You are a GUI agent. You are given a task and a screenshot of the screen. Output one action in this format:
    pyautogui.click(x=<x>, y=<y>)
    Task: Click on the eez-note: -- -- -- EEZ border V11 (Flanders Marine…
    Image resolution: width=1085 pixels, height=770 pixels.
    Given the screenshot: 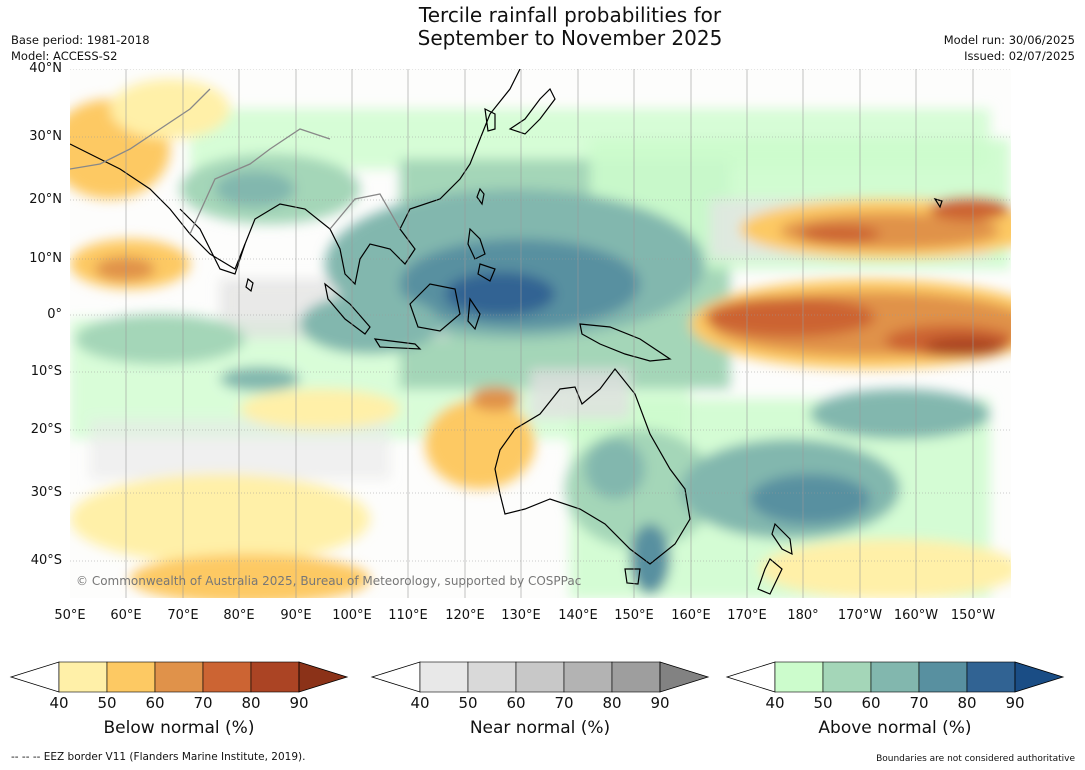 What is the action you would take?
    pyautogui.click(x=158, y=757)
    